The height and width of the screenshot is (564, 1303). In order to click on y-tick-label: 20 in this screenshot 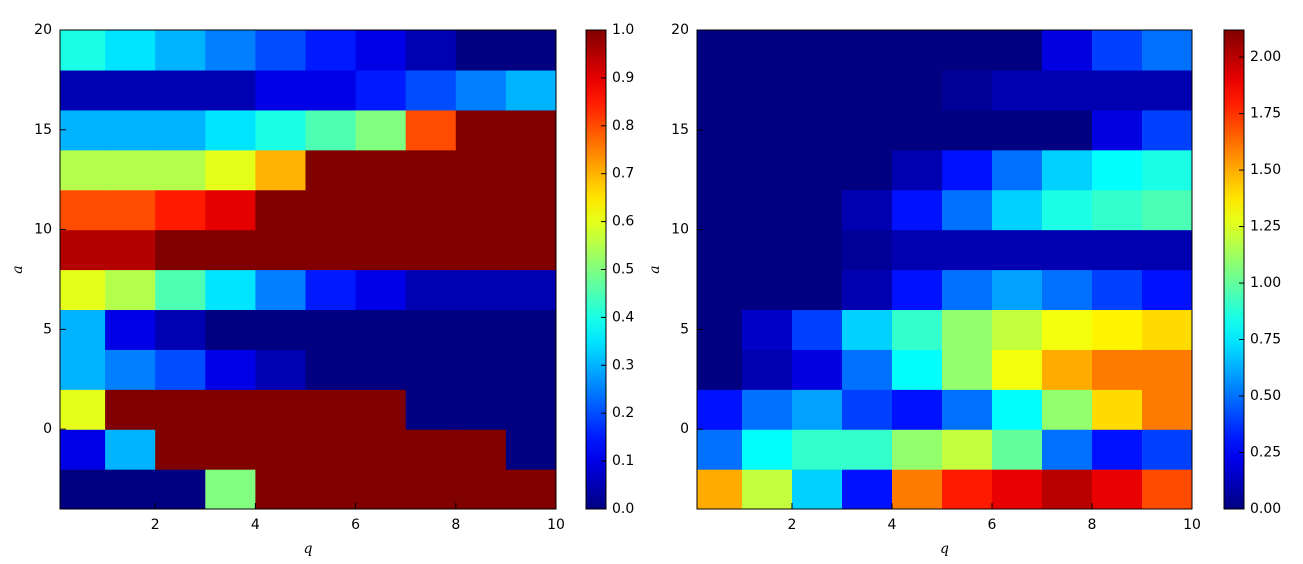, I will do `click(680, 30)`.